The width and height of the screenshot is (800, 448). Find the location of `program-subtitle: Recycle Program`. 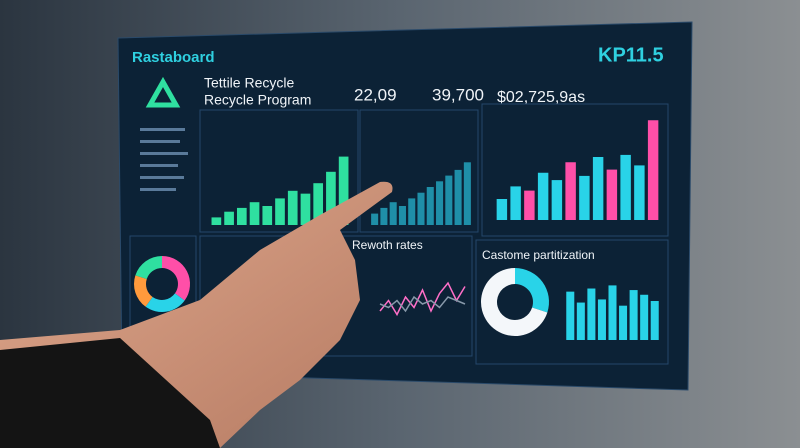

program-subtitle: Recycle Program is located at coordinates (257, 100).